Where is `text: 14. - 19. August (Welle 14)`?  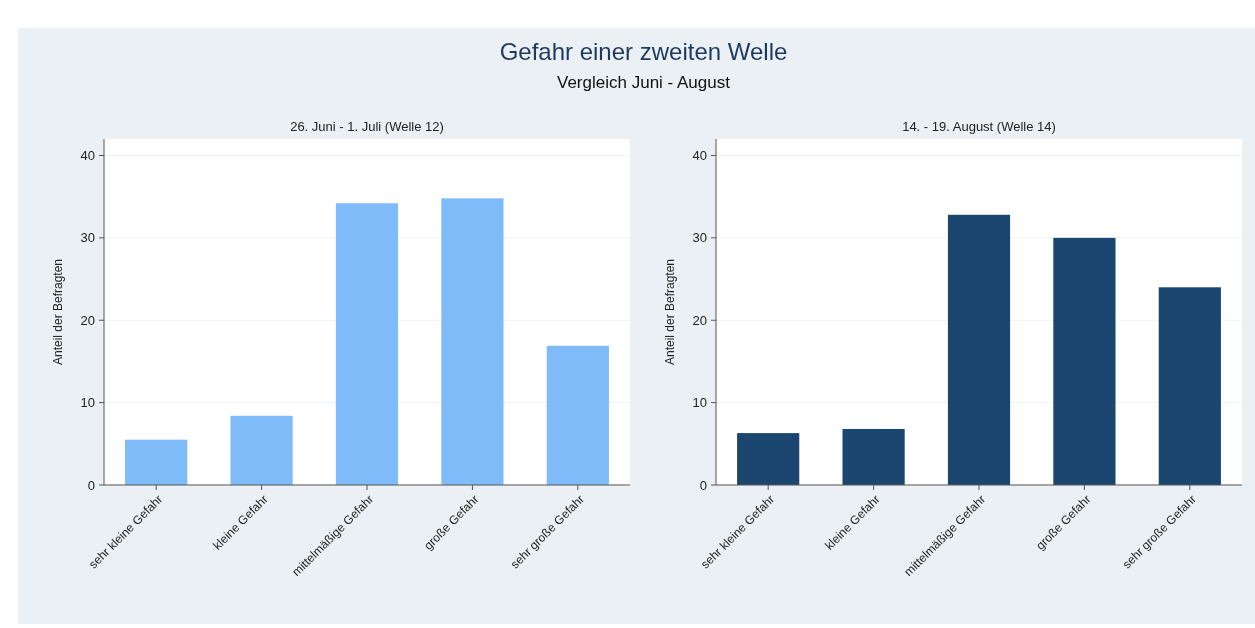
text: 14. - 19. August (Welle 14) is located at coordinates (979, 126).